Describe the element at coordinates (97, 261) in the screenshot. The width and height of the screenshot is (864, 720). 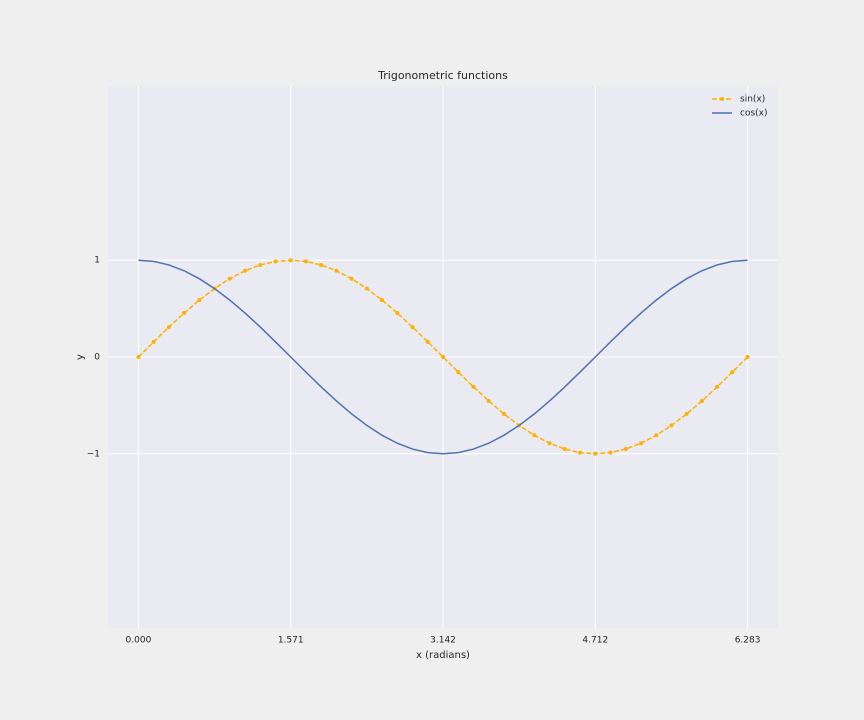
I see `y-tick-label: 1` at that location.